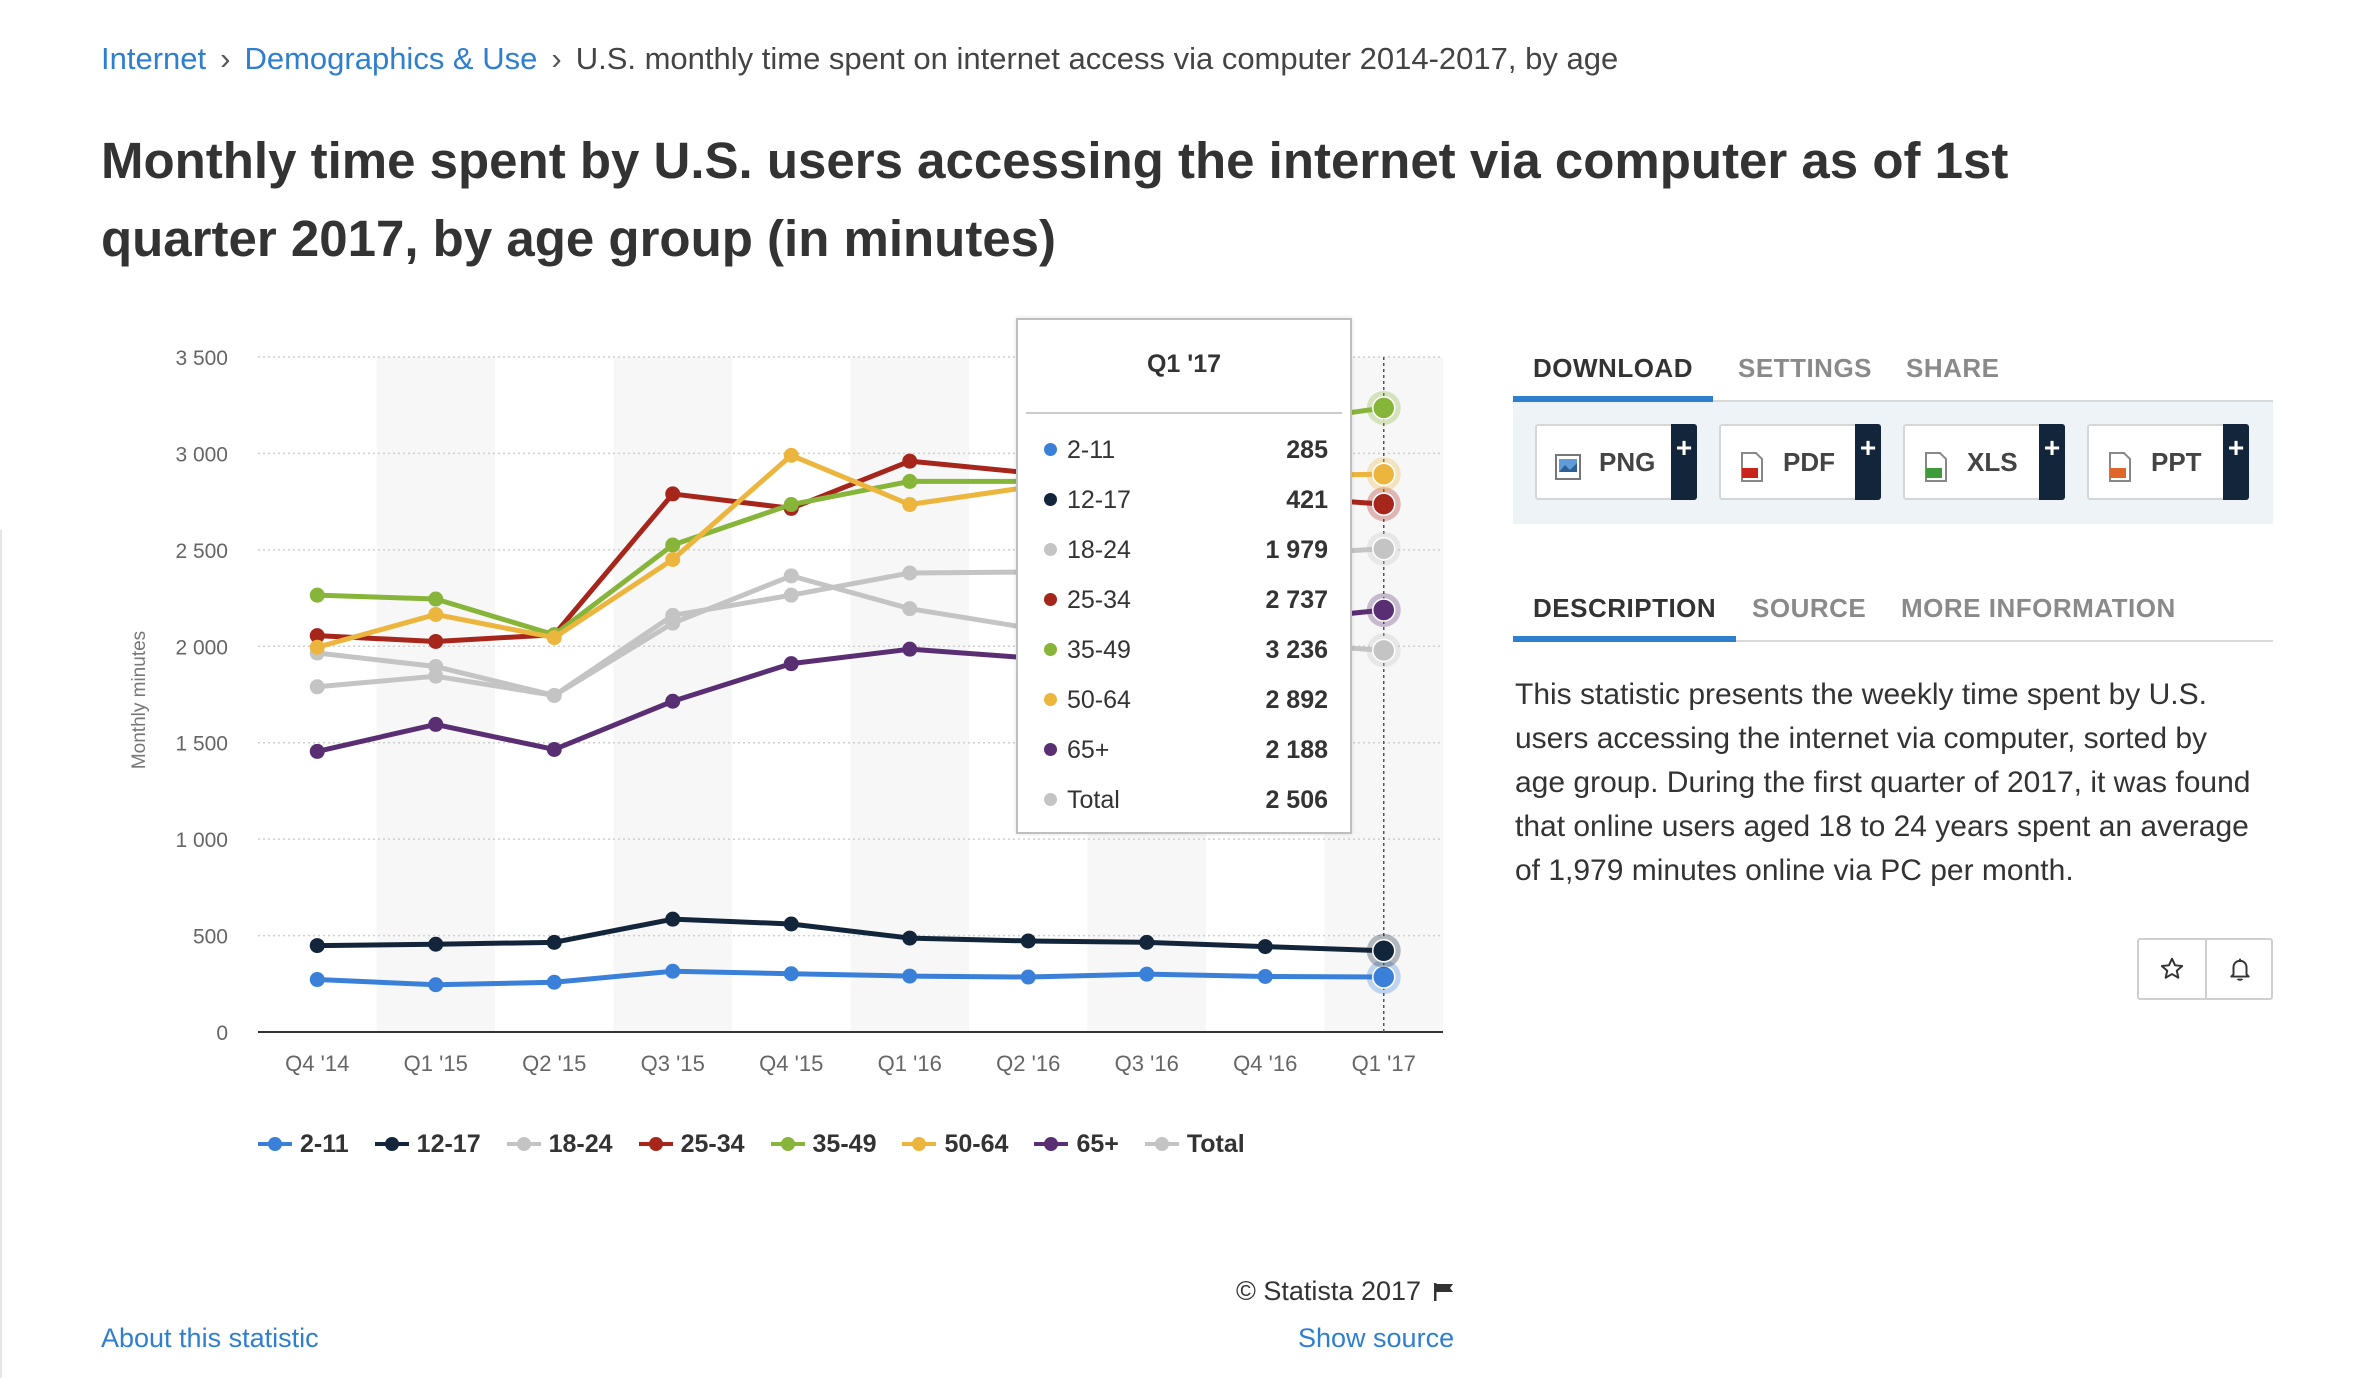  Describe the element at coordinates (976, 1143) in the screenshot. I see `legend-label: 50-64` at that location.